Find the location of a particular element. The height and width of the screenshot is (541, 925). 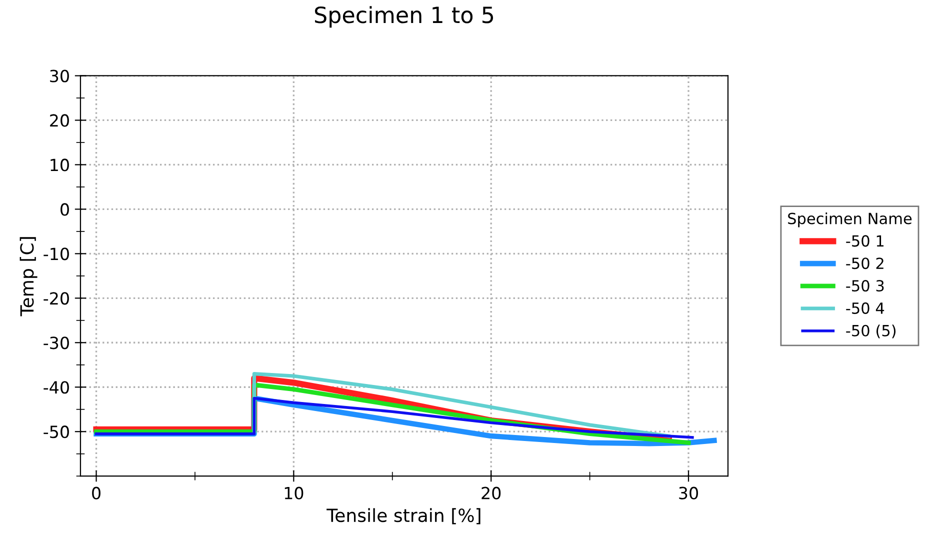

x-tick-label: 10 is located at coordinates (294, 493).